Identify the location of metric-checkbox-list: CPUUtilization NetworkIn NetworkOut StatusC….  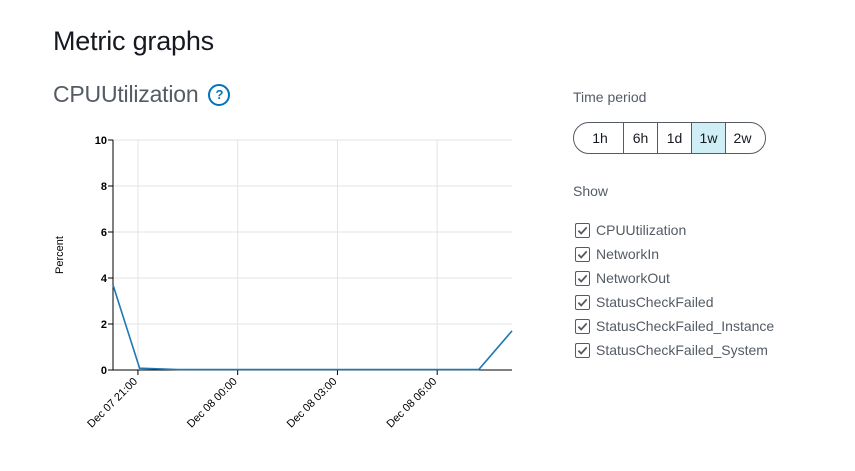
(674, 290).